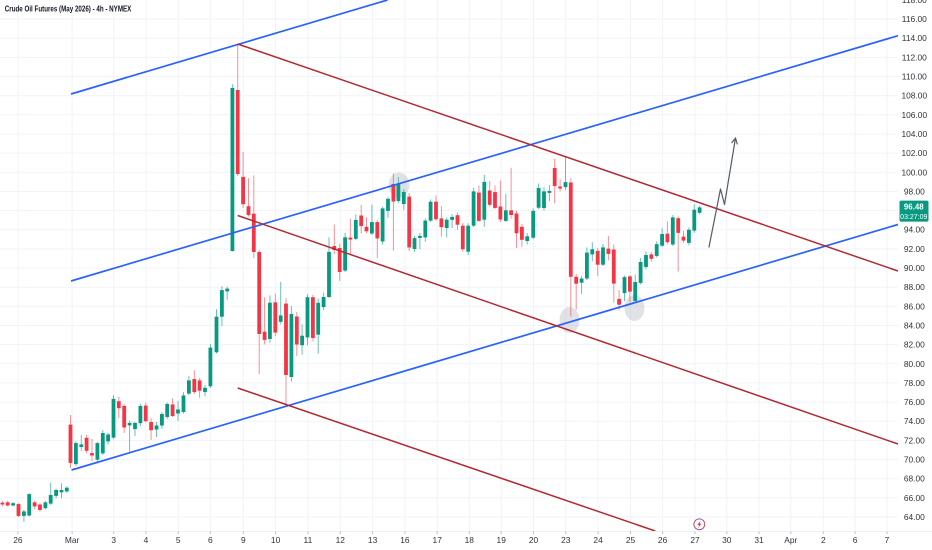 This screenshot has height=550, width=932. I want to click on svg-text: 92.00, so click(914, 249).